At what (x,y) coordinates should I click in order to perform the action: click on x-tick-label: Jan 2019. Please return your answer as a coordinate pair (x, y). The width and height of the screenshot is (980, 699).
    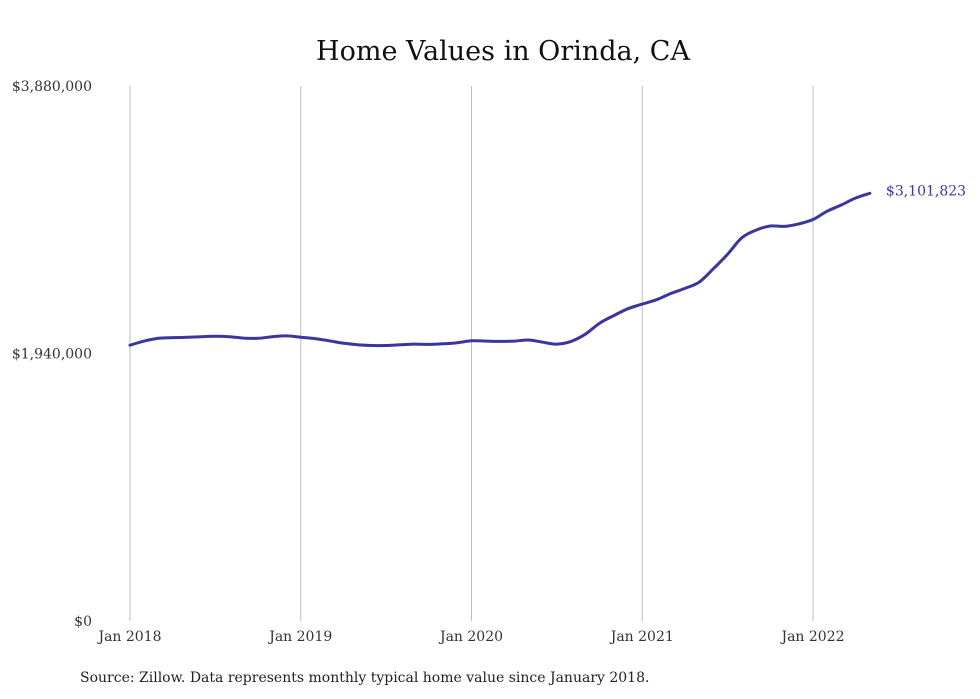
    Looking at the image, I should click on (299, 637).